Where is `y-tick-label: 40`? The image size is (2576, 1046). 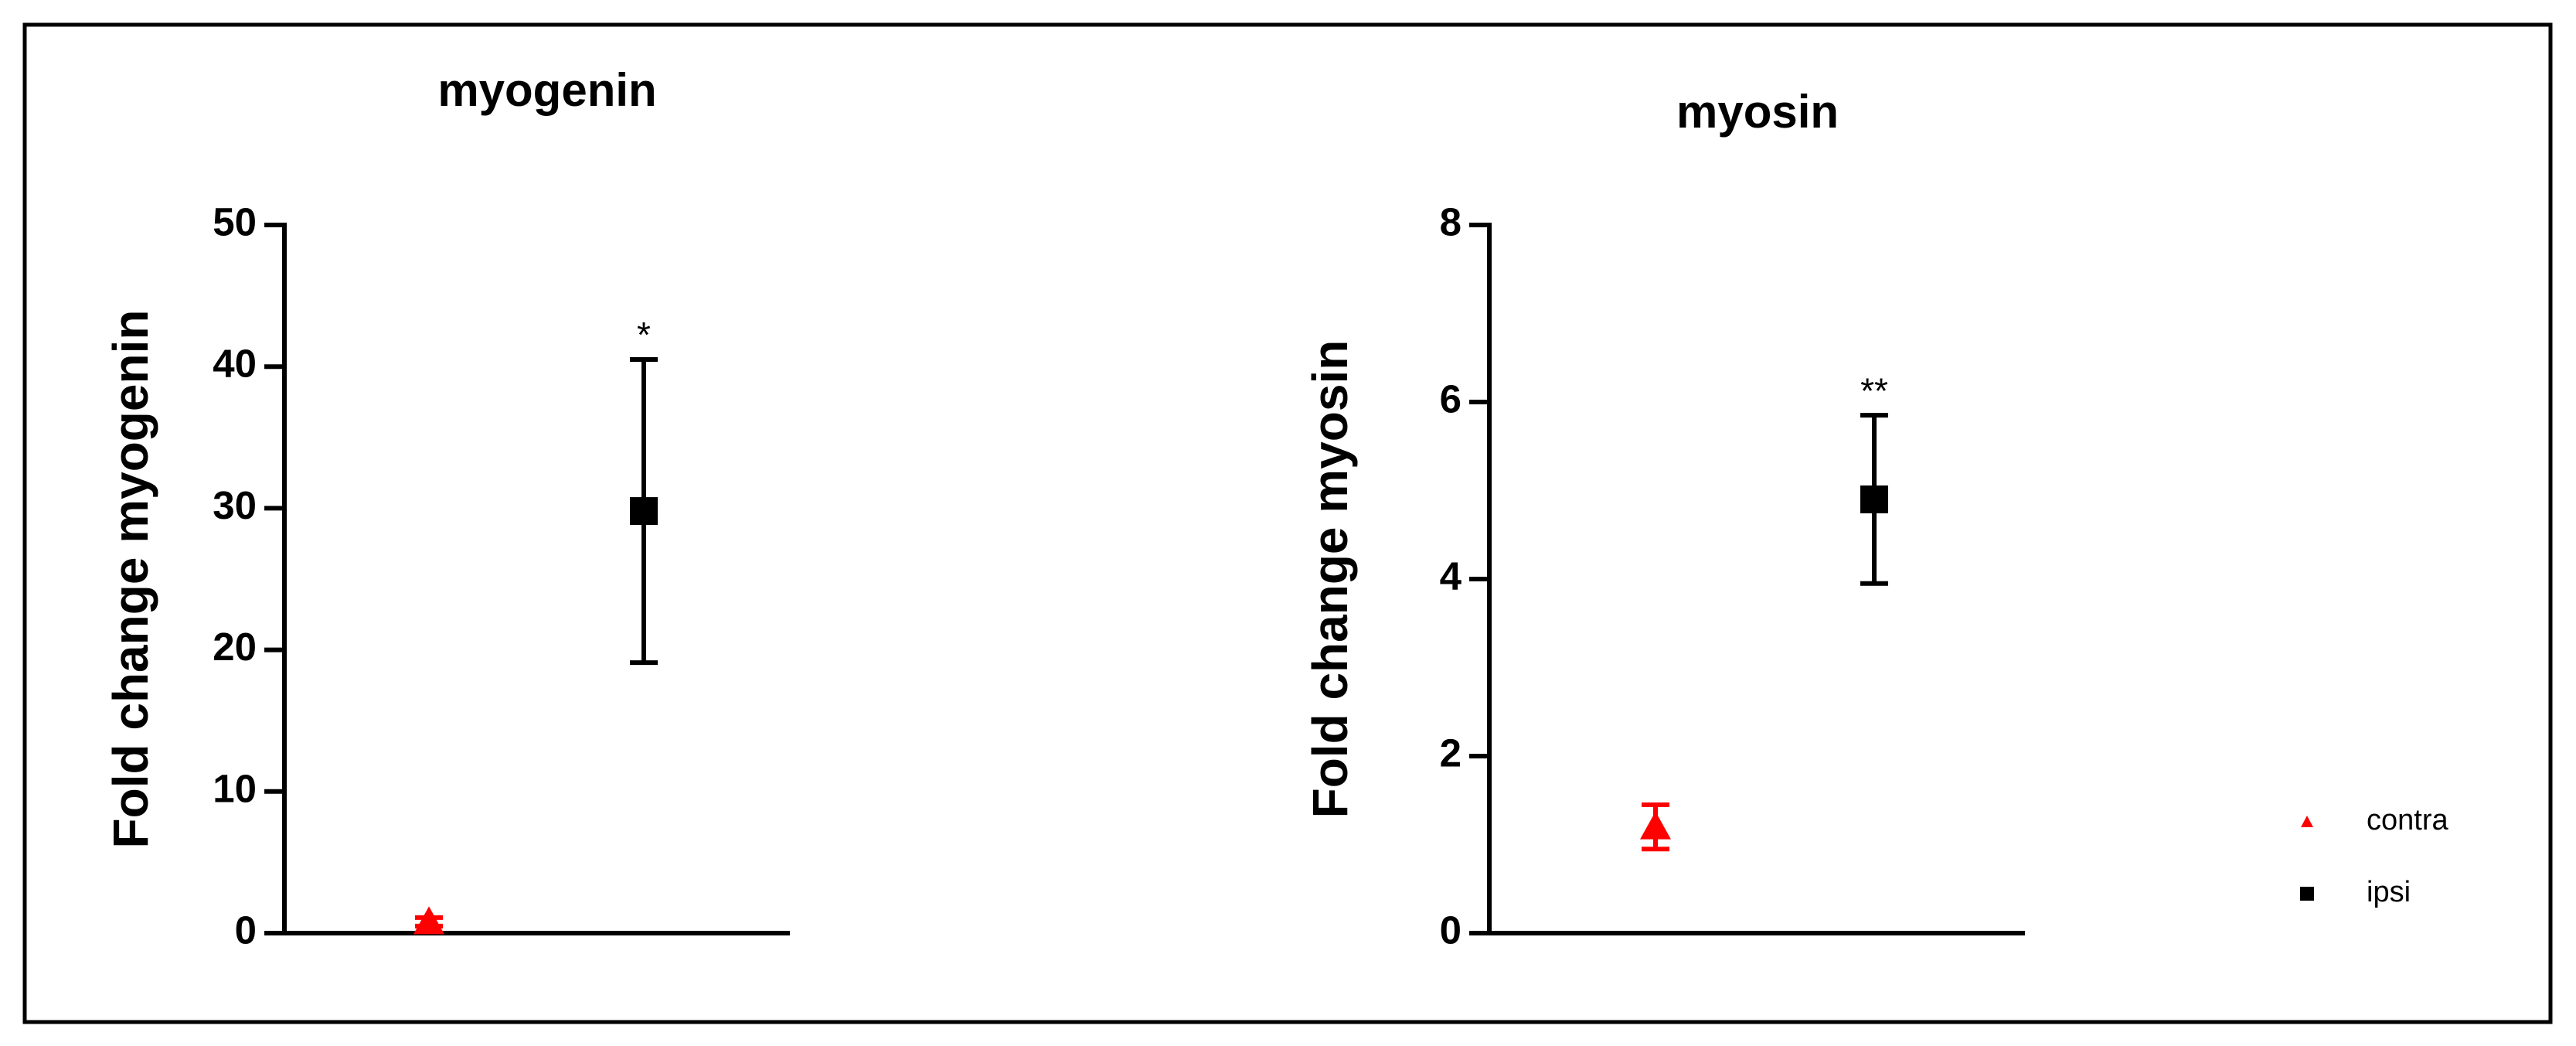
y-tick-label: 40 is located at coordinates (235, 364).